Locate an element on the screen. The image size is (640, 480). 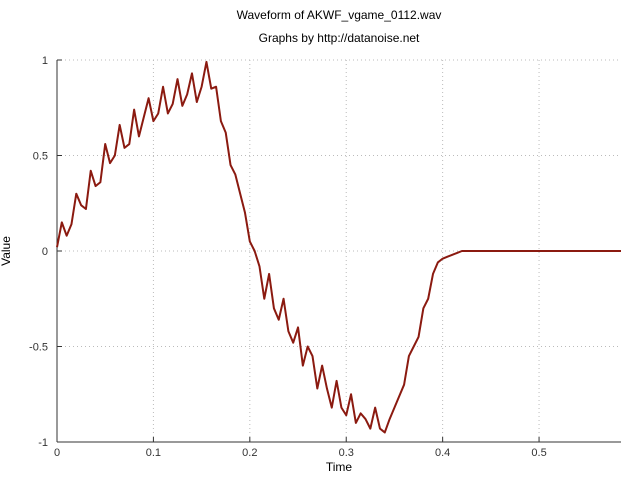
x-tick-label: 0.5 is located at coordinates (538, 453).